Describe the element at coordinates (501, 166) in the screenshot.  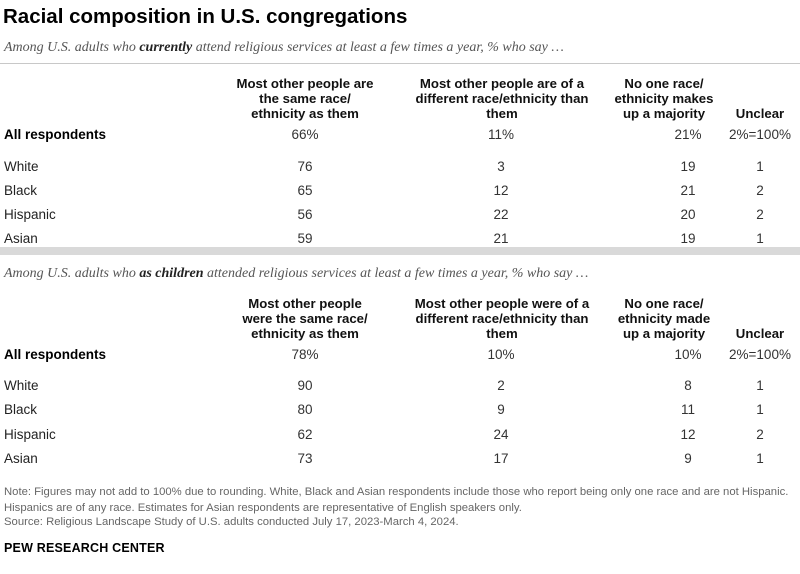
I see `data-cell: 3` at that location.